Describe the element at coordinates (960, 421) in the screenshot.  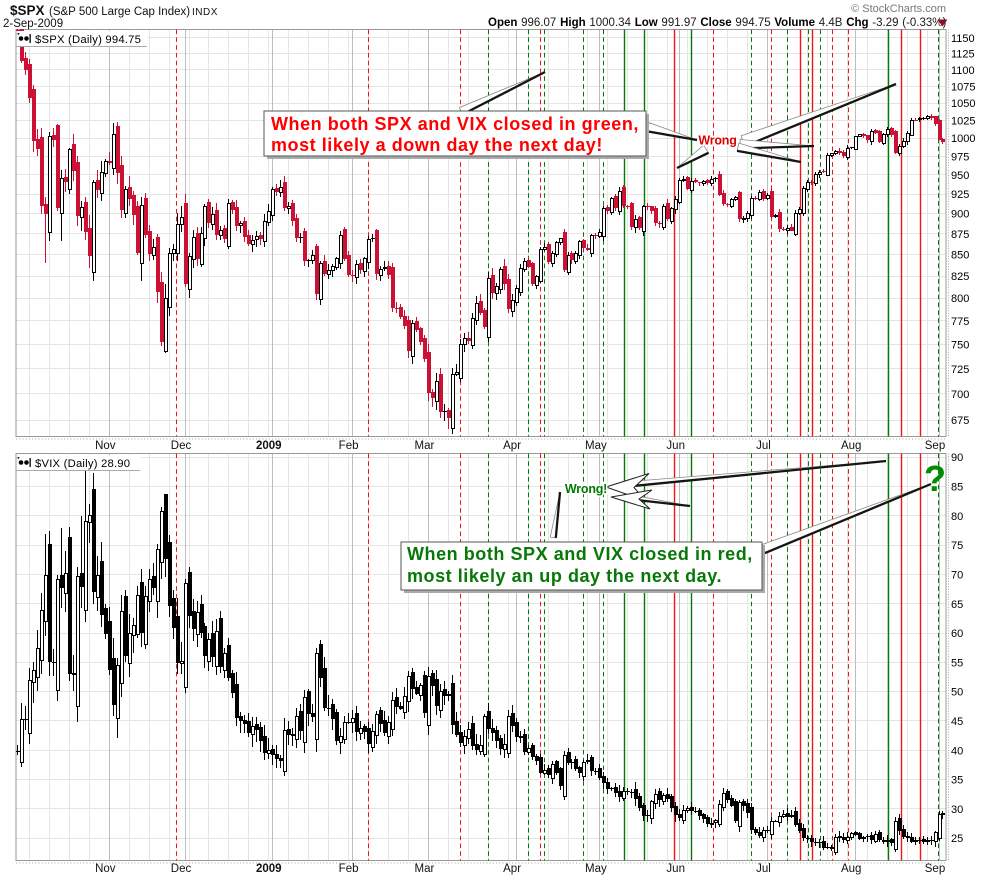
I see `svg-text: 675` at that location.